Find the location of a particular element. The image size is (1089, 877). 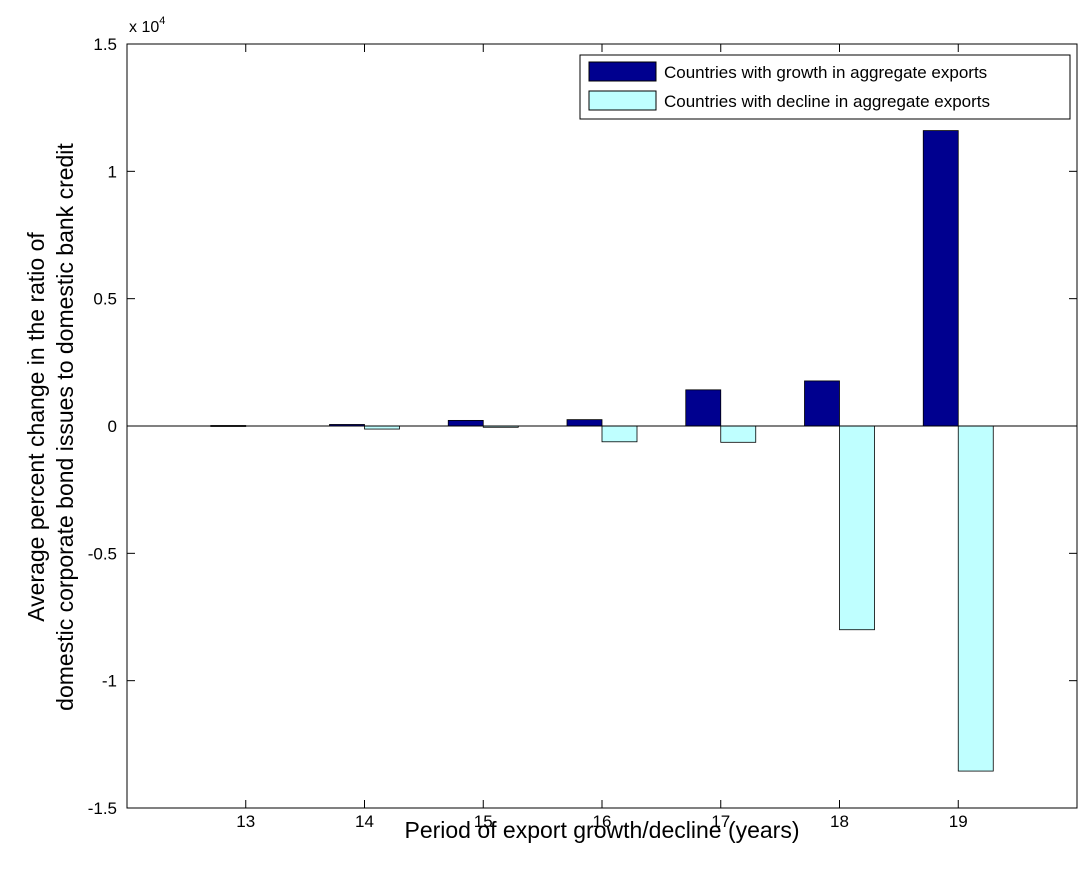

y-tick-label: -1.5 is located at coordinates (102, 808).